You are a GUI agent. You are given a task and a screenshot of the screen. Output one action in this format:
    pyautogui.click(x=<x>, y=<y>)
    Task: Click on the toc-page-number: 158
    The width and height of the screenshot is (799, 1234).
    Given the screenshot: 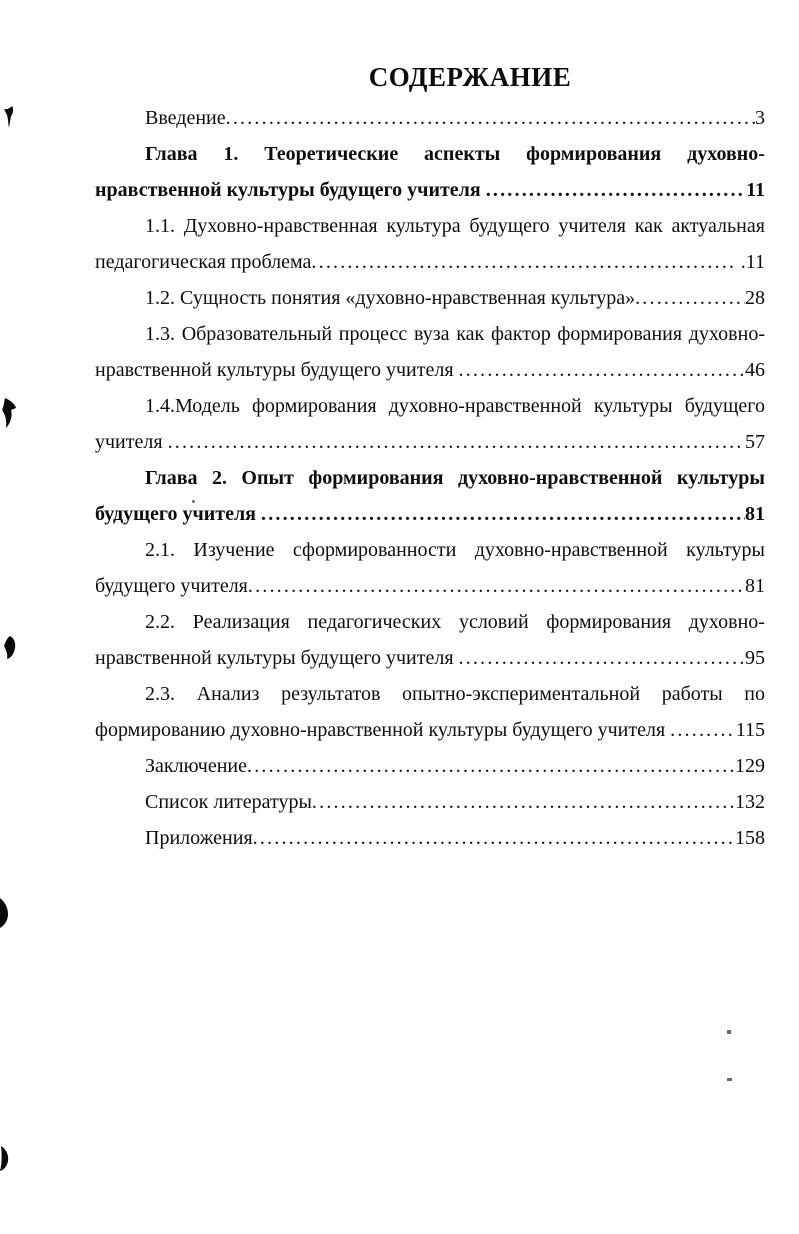 What is the action you would take?
    pyautogui.click(x=750, y=838)
    